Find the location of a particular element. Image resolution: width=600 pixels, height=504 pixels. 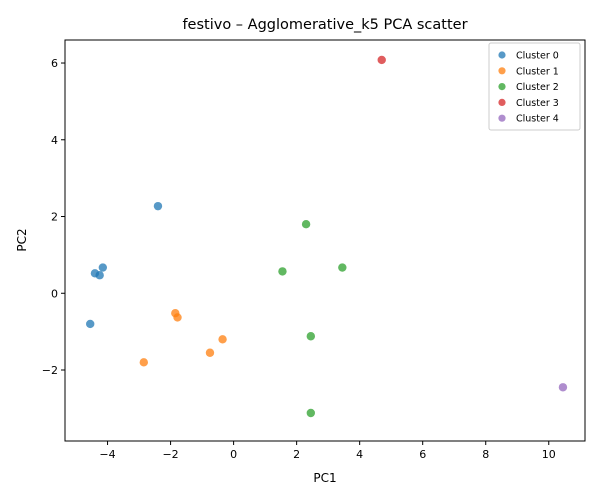

legend-label: Cluster 4 is located at coordinates (537, 119).